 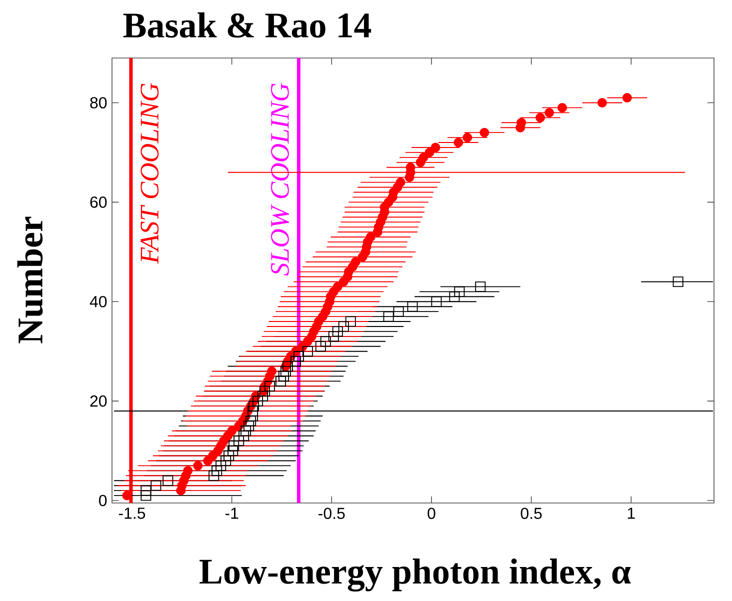 What do you see at coordinates (132, 513) in the screenshot?
I see `x-tick-label: -1.5` at bounding box center [132, 513].